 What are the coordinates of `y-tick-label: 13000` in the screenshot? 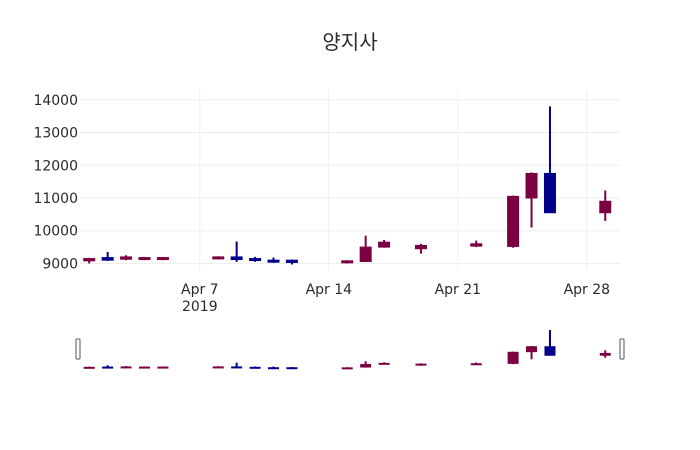 It's located at (55, 134).